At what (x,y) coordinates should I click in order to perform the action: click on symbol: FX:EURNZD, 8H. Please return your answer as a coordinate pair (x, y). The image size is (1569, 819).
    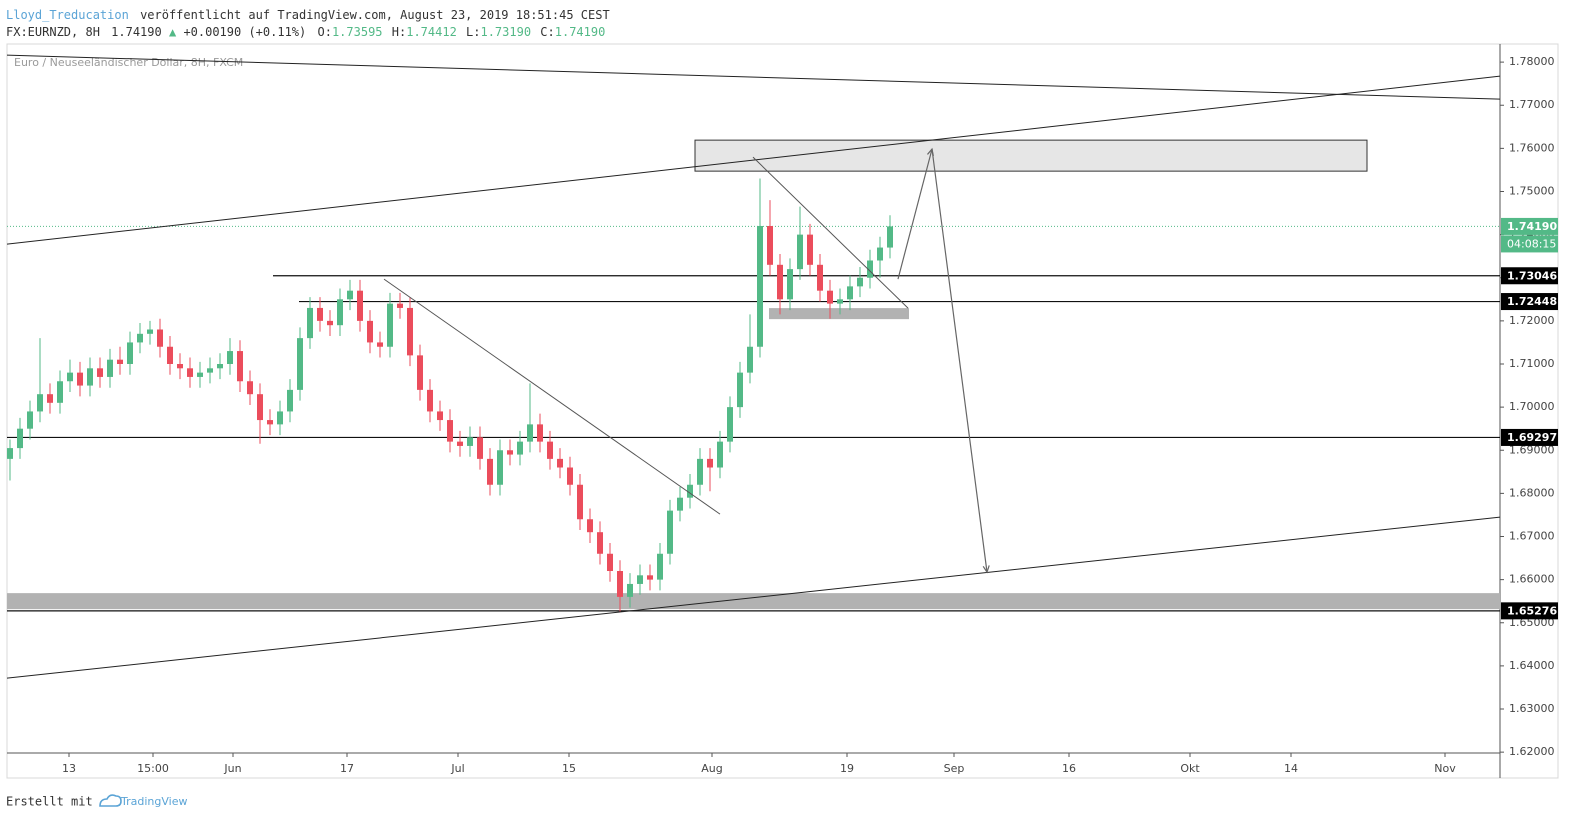
    Looking at the image, I should click on (53, 32).